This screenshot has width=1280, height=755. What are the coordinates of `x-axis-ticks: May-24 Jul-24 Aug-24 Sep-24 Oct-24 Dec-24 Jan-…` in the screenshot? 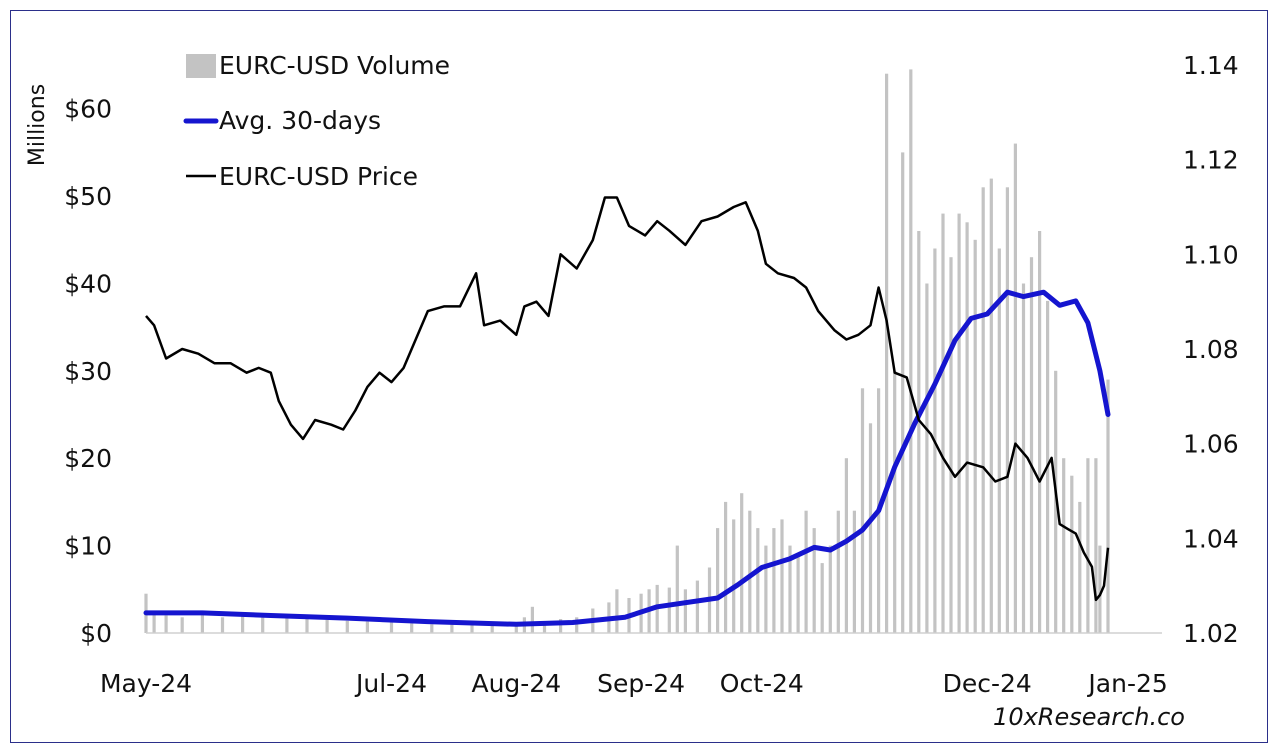 It's located at (634, 683).